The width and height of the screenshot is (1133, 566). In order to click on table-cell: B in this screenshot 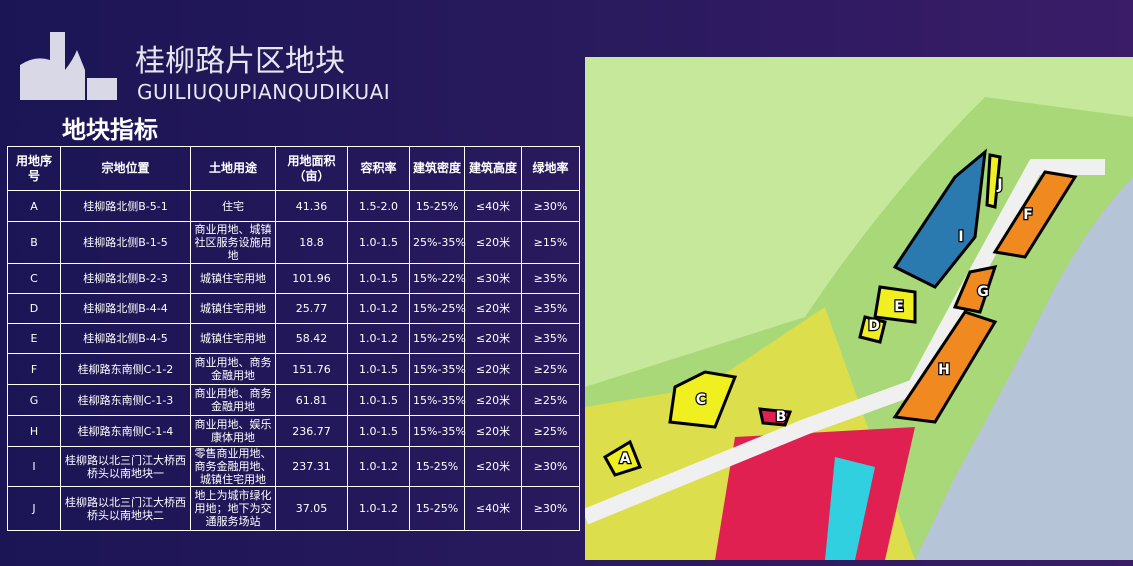, I will do `click(34, 242)`.